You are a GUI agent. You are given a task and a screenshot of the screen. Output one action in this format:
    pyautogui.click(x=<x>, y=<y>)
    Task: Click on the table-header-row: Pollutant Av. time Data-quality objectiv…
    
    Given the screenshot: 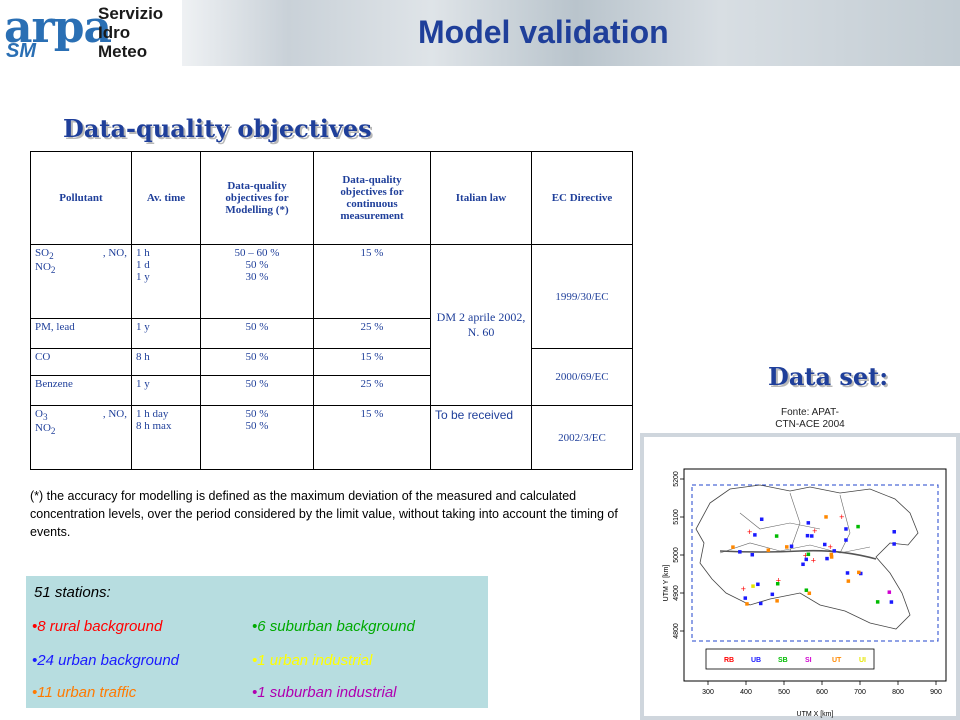 What is the action you would take?
    pyautogui.click(x=331, y=198)
    